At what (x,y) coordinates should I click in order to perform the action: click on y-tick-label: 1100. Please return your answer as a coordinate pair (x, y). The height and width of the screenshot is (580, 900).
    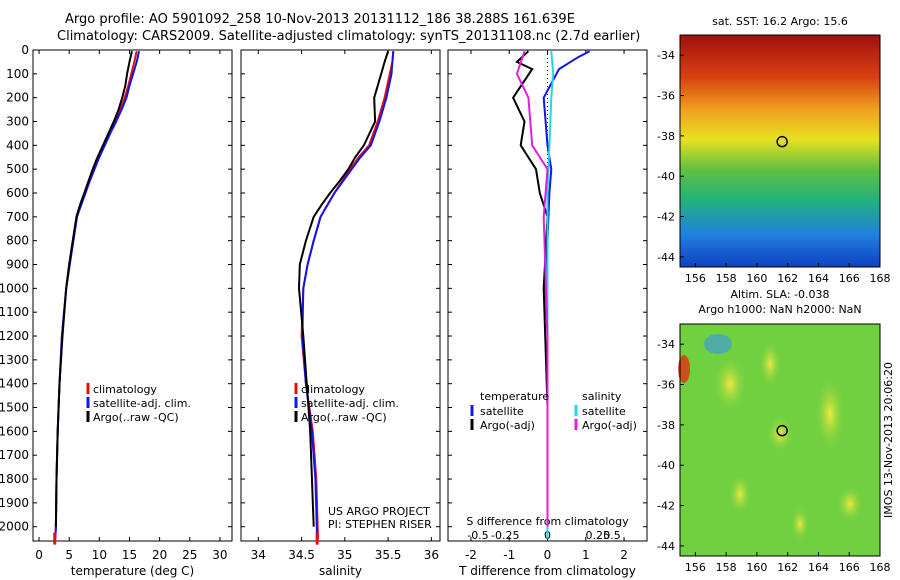
    Looking at the image, I should click on (14, 312).